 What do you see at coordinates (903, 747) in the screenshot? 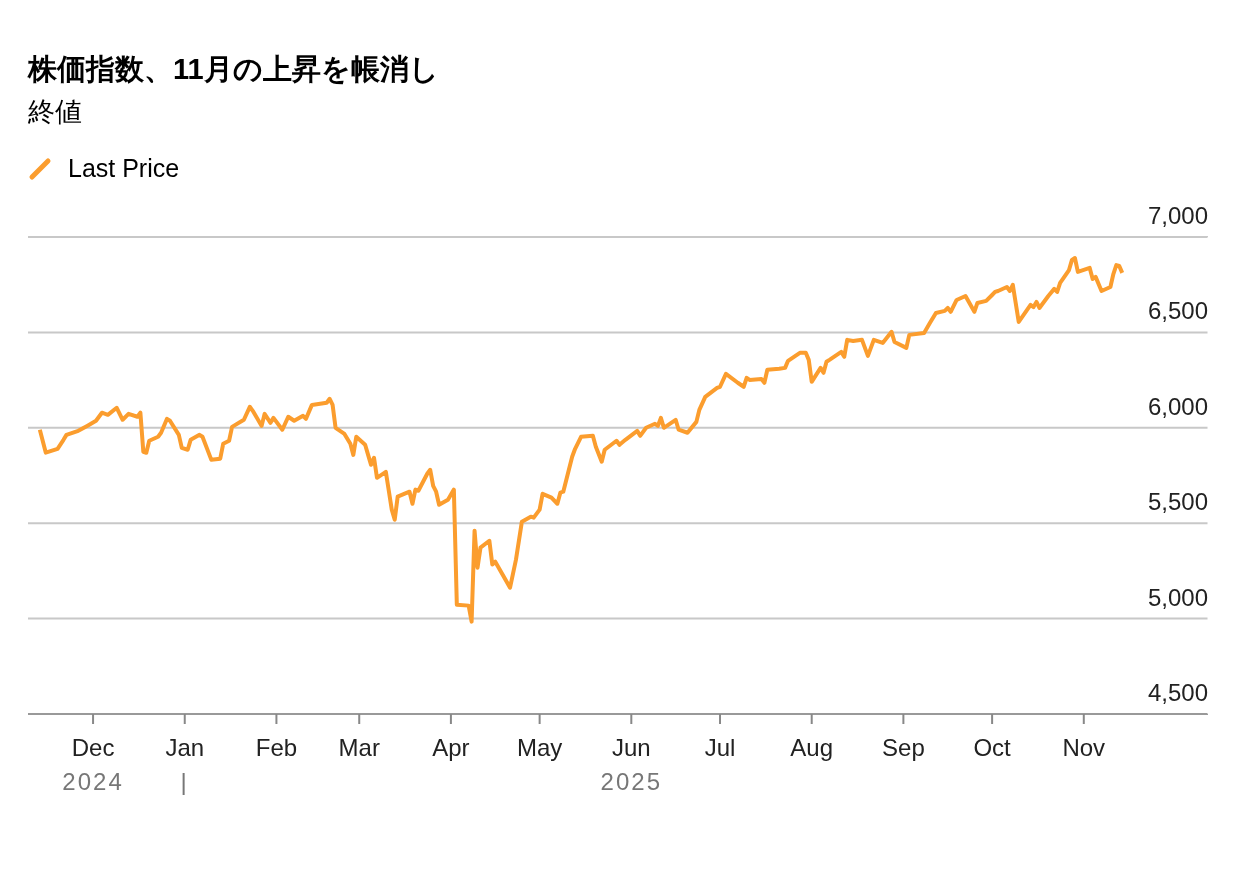
I see `x-tick-label: Sep` at bounding box center [903, 747].